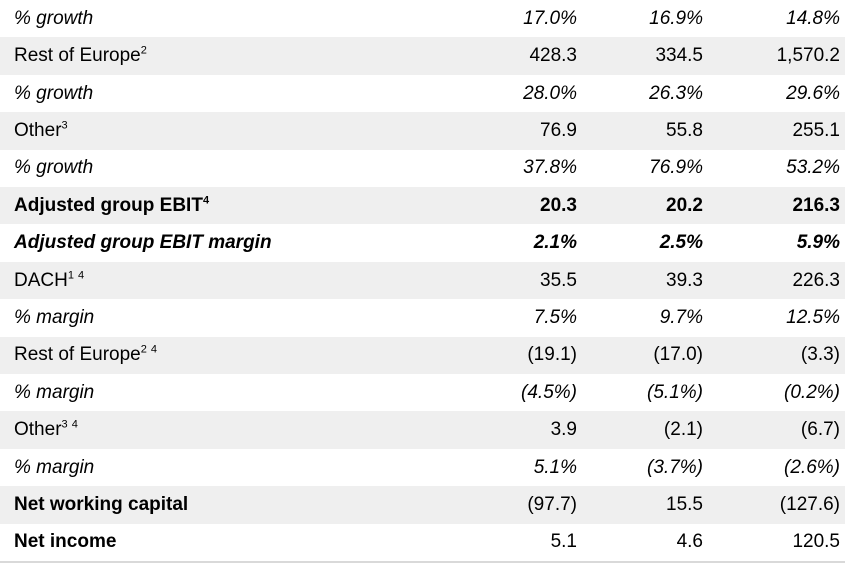  Describe the element at coordinates (679, 56) in the screenshot. I see `value-cell: 334.5` at that location.